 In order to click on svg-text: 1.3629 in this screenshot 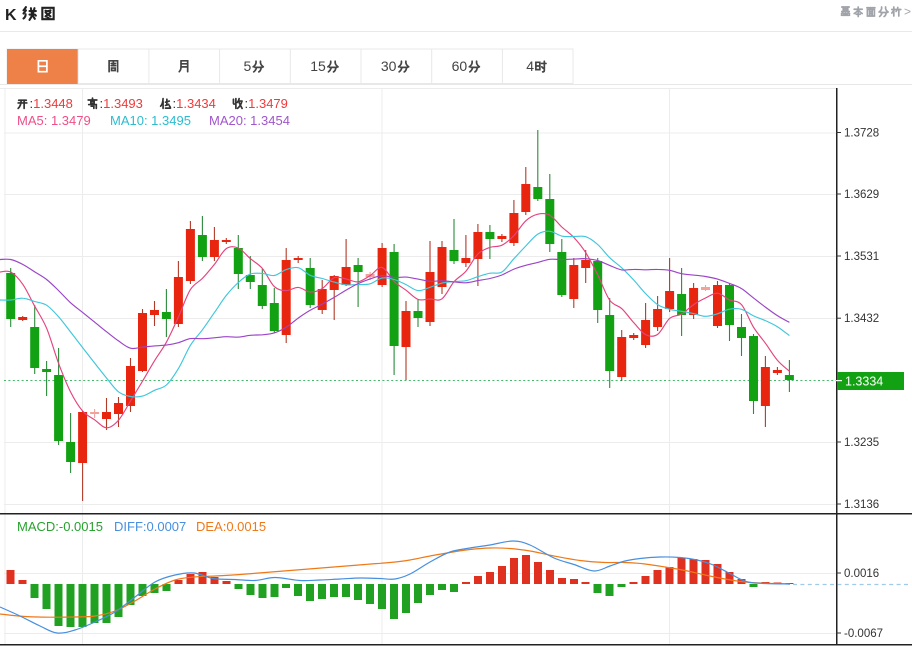, I will do `click(861, 195)`.